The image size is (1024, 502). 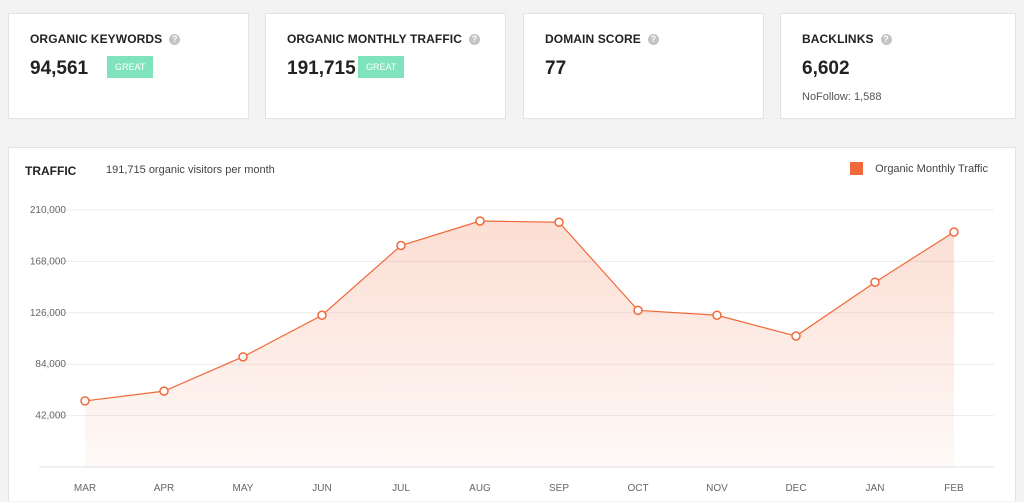 I want to click on x-tick-label: MAY, so click(x=243, y=488).